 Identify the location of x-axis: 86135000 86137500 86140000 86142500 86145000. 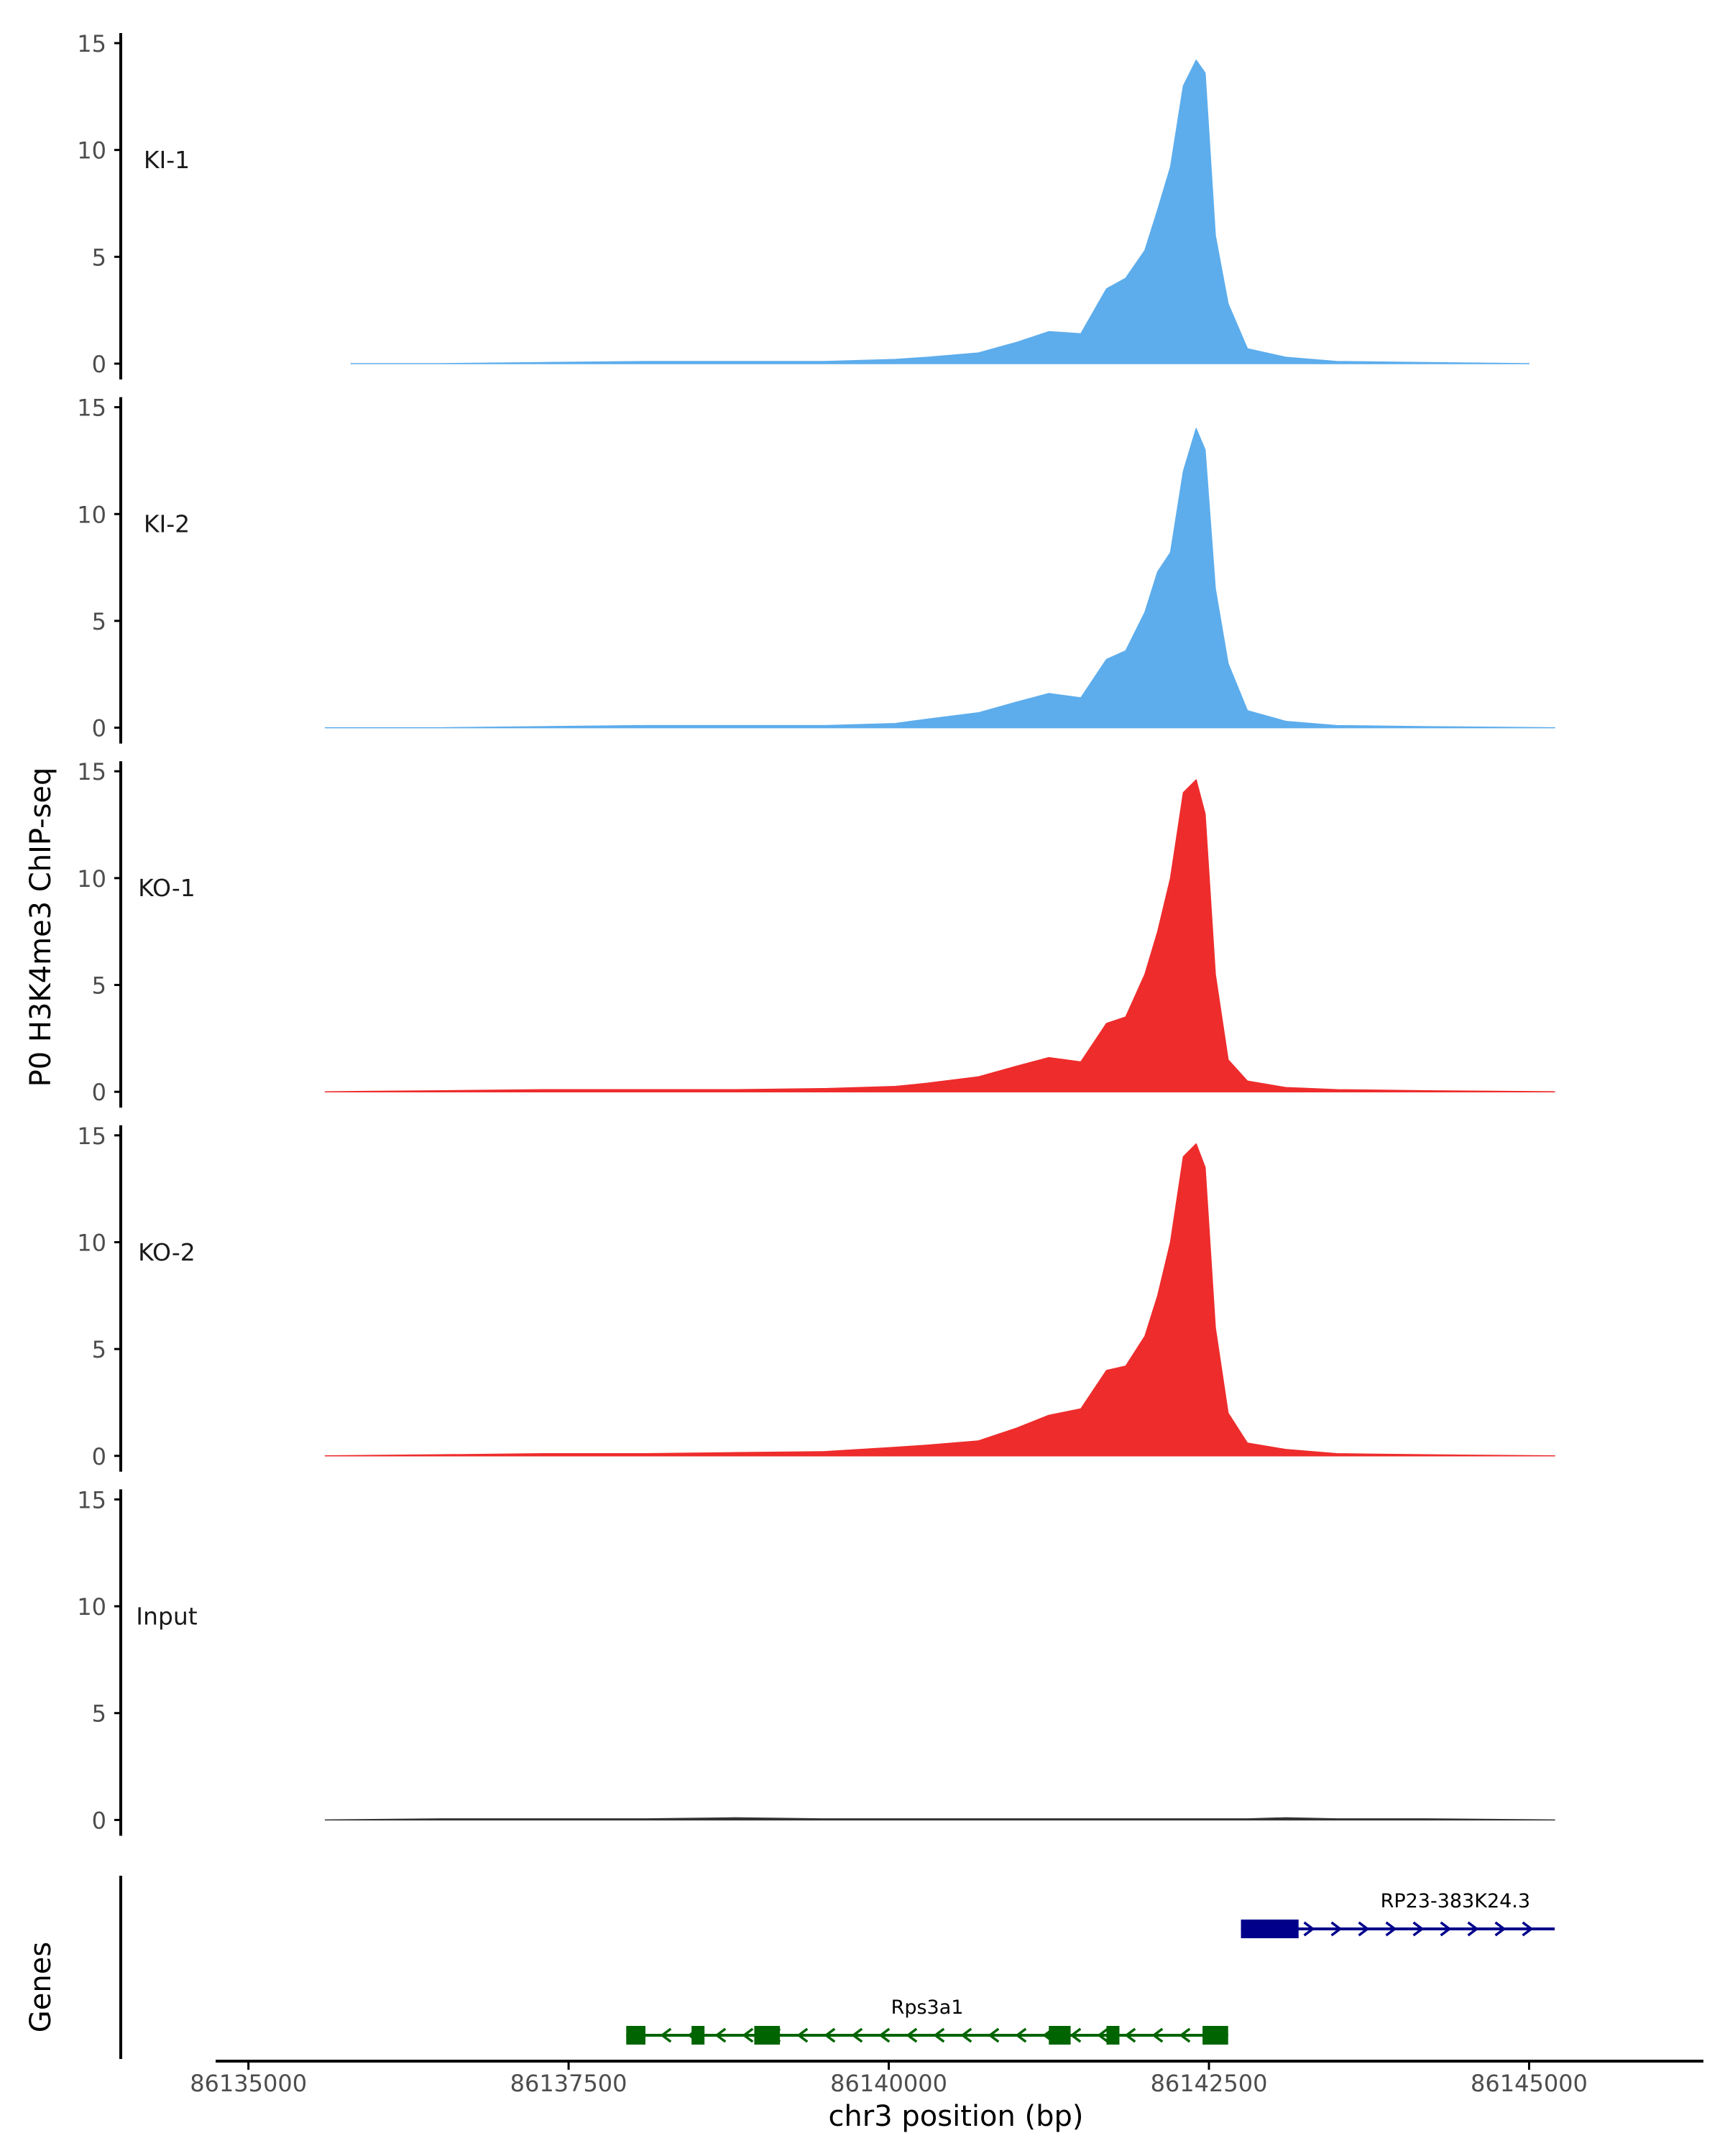
(946, 2078).